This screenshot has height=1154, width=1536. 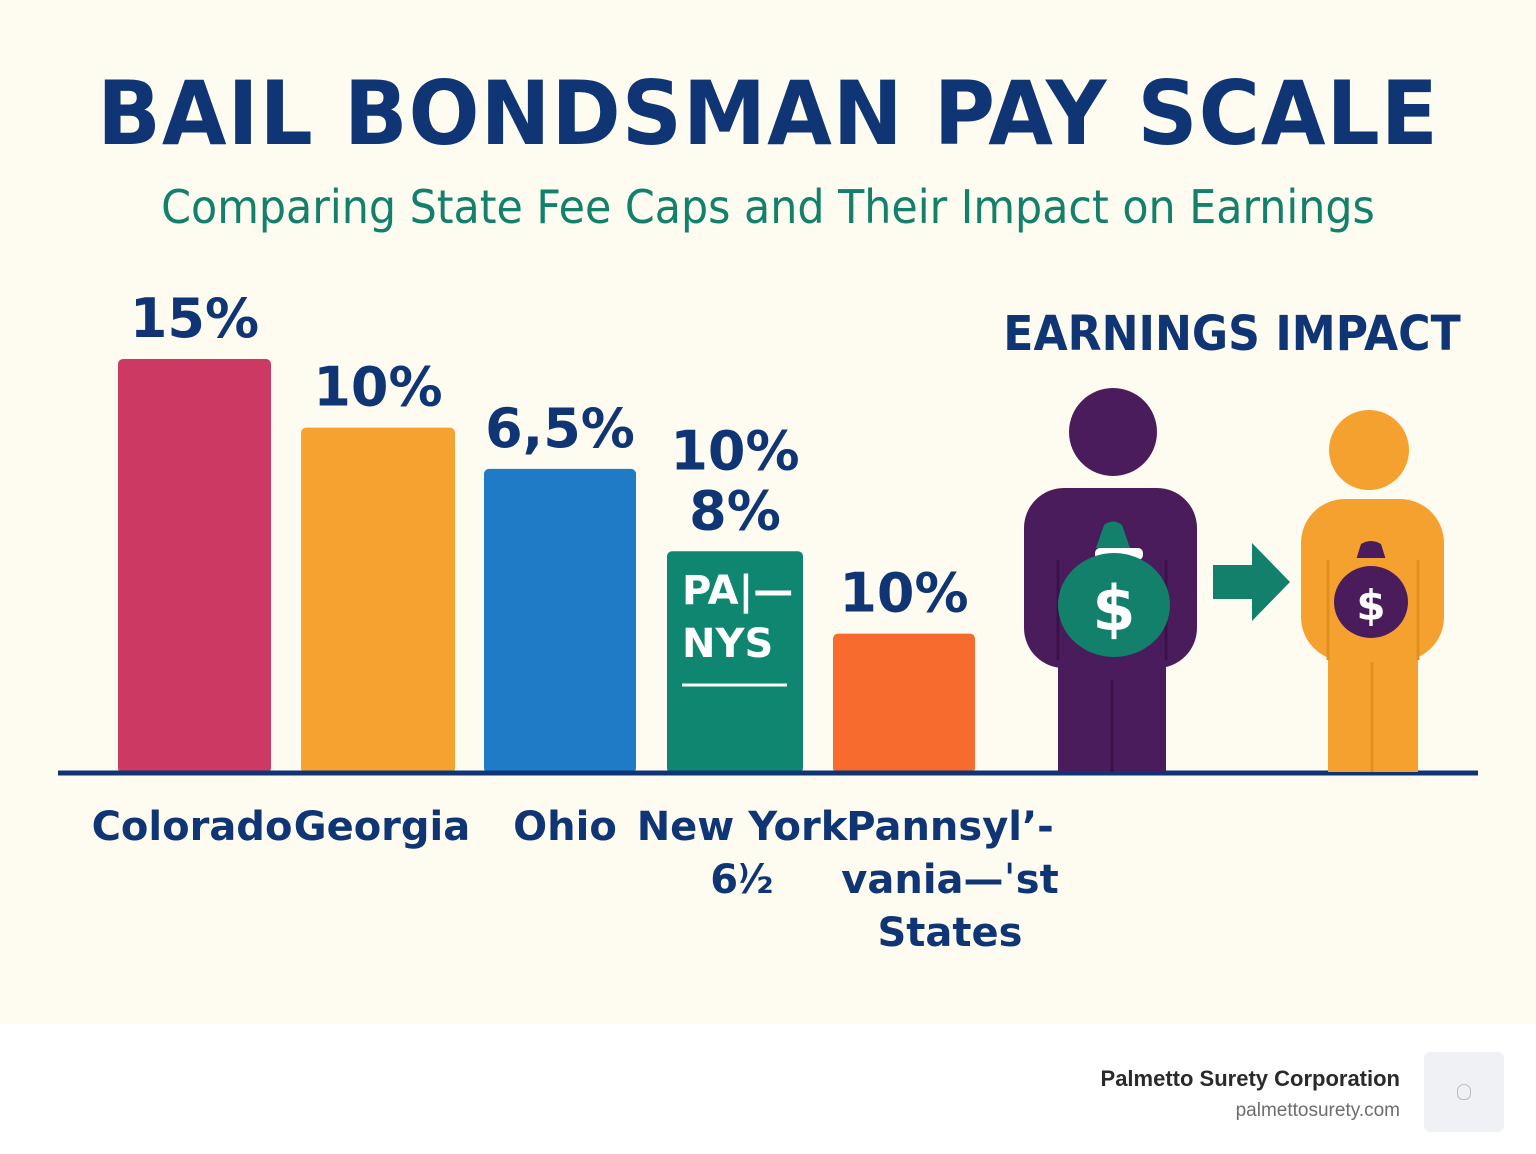 What do you see at coordinates (742, 880) in the screenshot?
I see `category-label: 6⁾⁄₂` at bounding box center [742, 880].